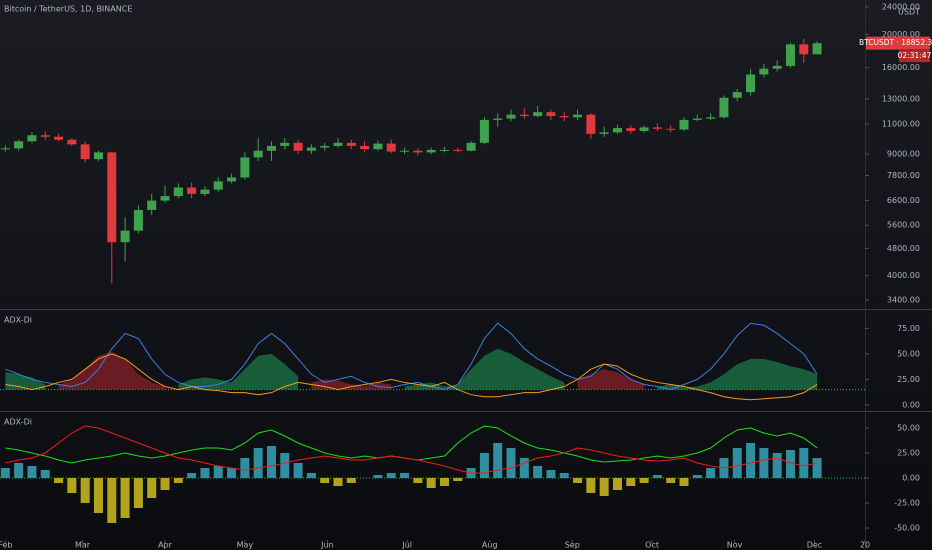 The image size is (932, 550). I want to click on x-tick-label: Mar, so click(83, 545).